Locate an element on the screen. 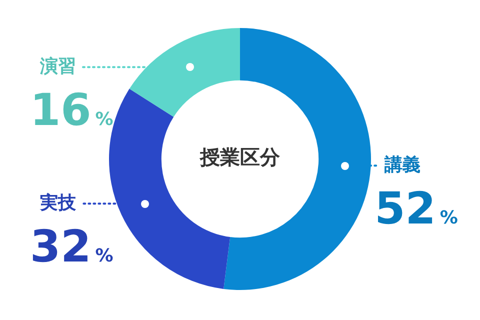 This screenshot has width=480, height=320. data-label: 52% is located at coordinates (416, 209).